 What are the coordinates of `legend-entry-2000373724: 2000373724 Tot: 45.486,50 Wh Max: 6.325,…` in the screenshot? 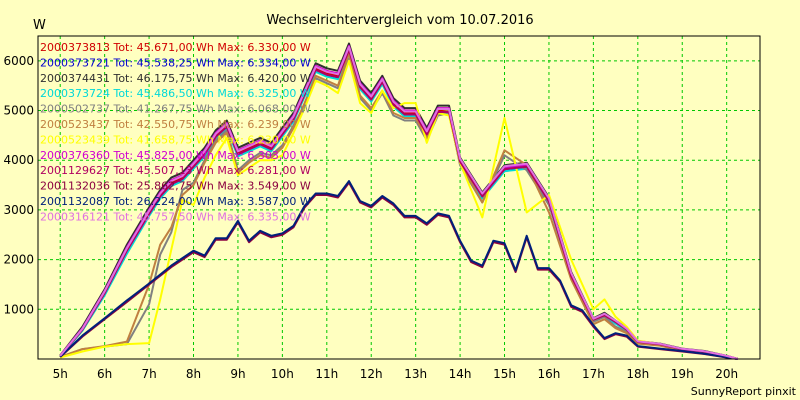 It's located at (175, 93).